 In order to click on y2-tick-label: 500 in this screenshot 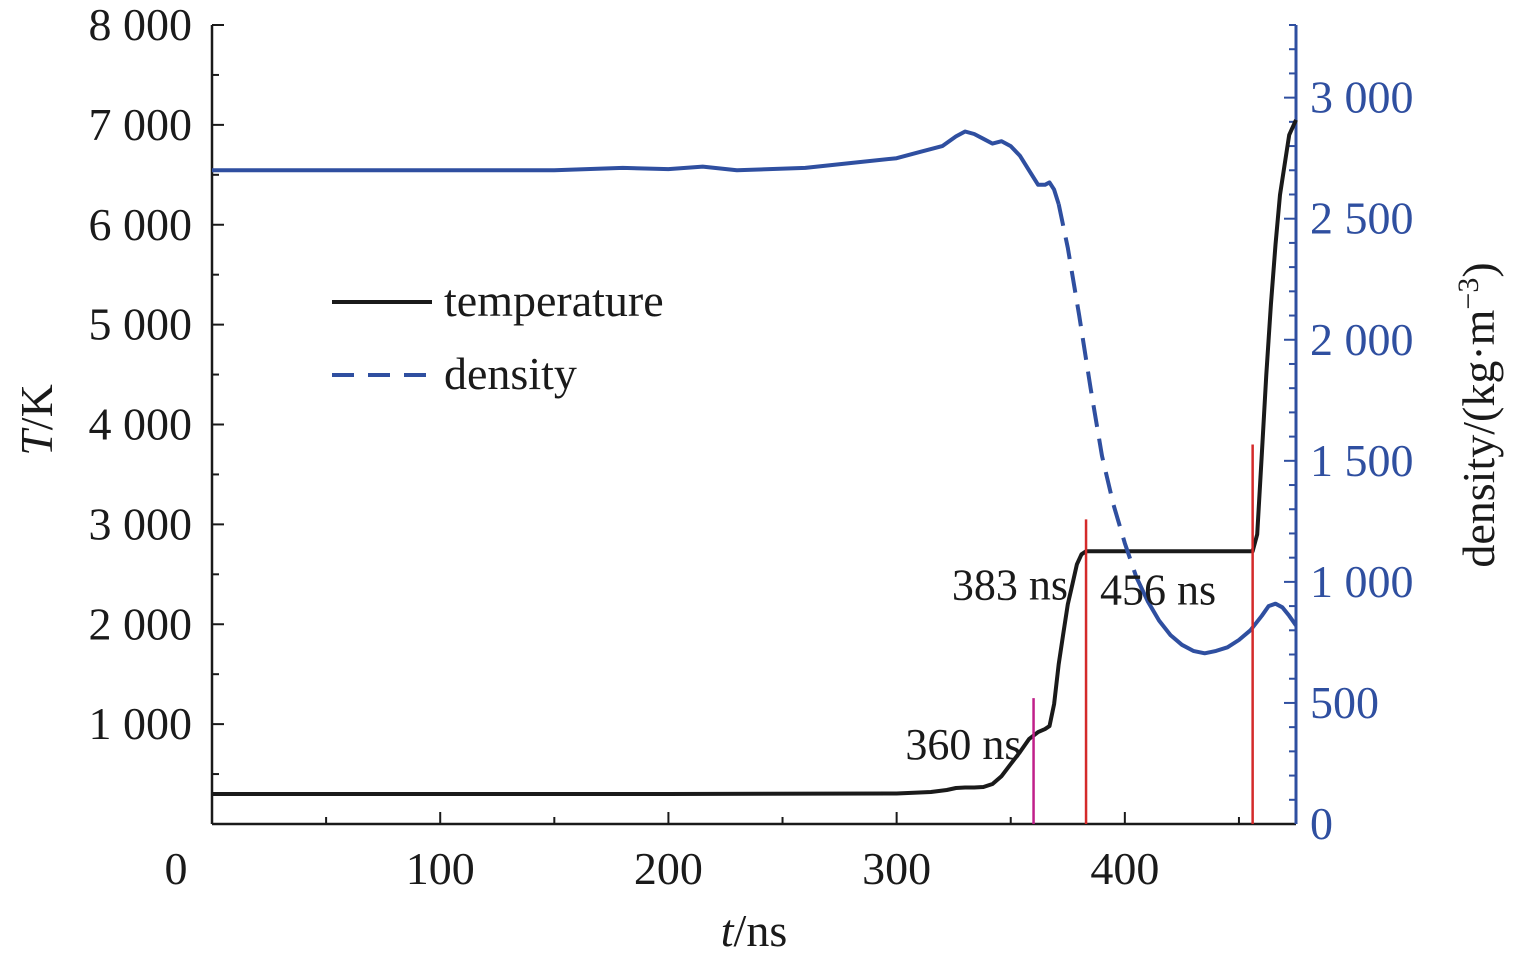, I will do `click(1344, 702)`.